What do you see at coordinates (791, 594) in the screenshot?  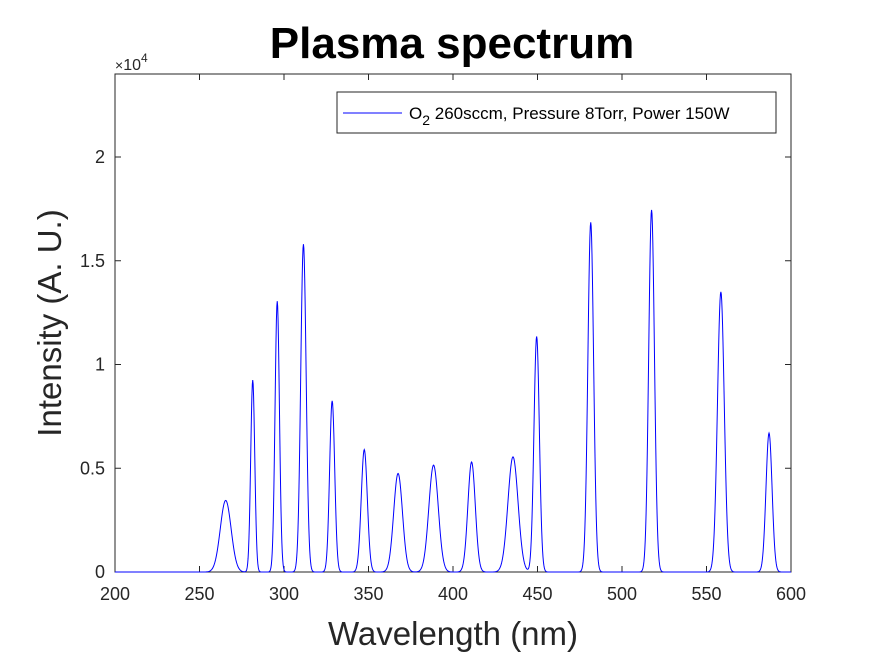 I see `x-tick-label: 600` at bounding box center [791, 594].